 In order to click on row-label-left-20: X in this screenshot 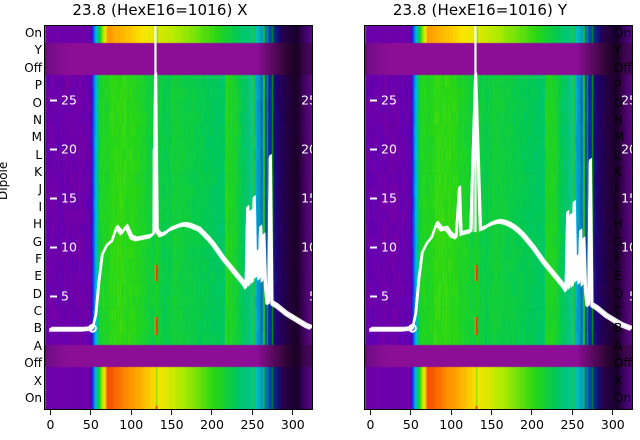, I will do `click(37, 380)`.